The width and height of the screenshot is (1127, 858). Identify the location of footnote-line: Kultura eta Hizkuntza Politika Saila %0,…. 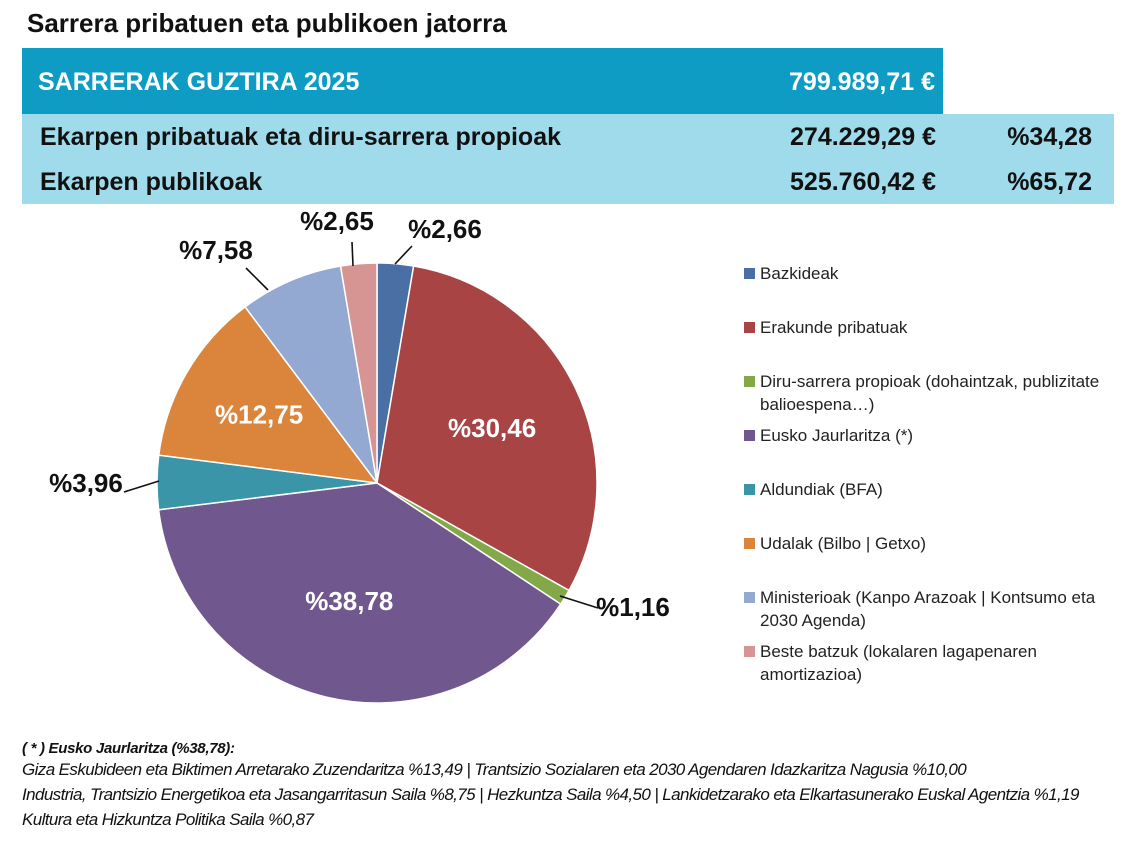
(168, 819).